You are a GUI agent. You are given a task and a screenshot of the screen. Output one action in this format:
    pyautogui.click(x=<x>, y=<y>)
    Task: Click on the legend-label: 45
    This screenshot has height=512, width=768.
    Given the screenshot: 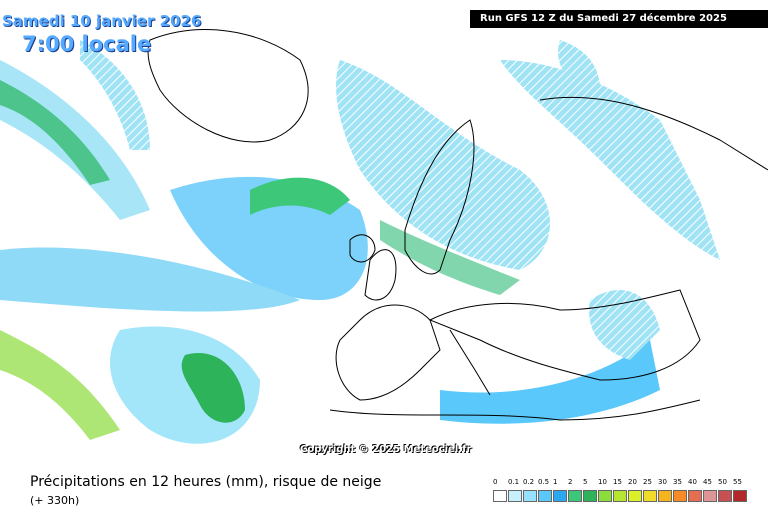 What is the action you would take?
    pyautogui.click(x=707, y=482)
    